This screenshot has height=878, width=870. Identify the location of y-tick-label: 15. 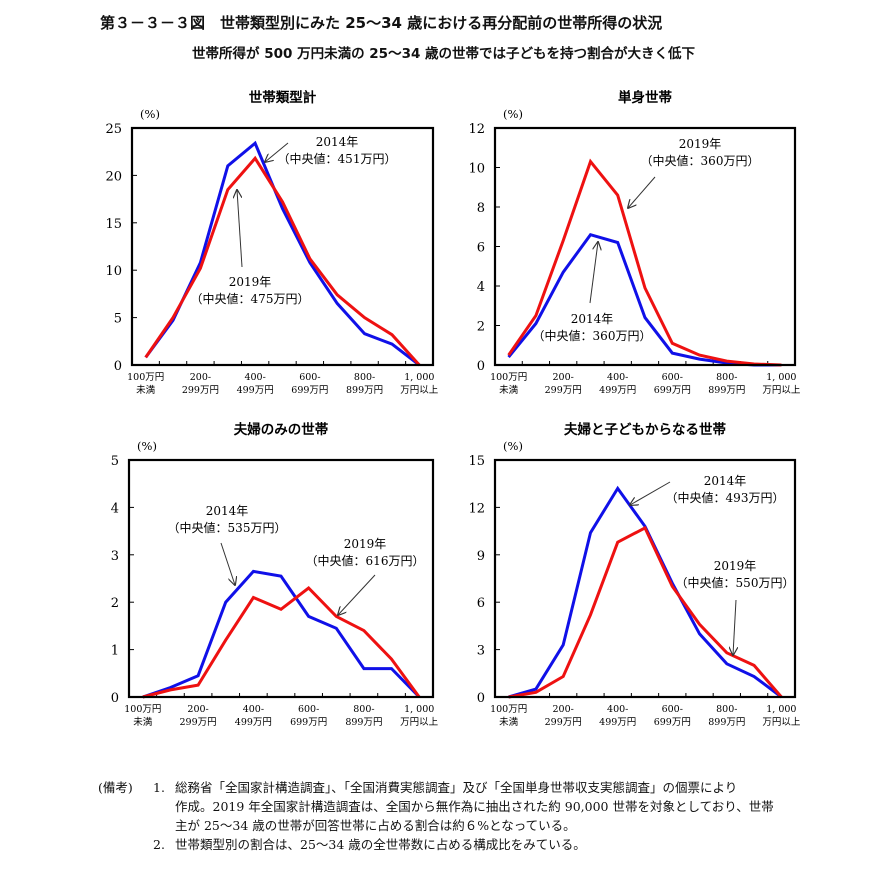
(476, 461).